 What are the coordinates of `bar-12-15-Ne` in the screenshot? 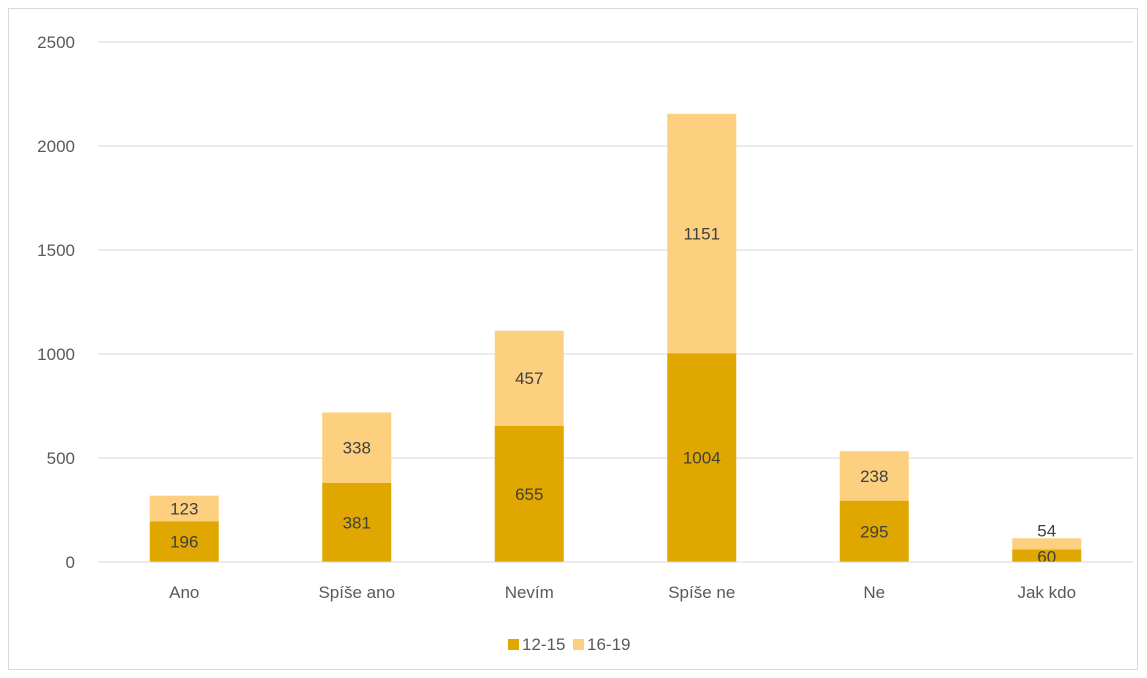 It's located at (874, 531).